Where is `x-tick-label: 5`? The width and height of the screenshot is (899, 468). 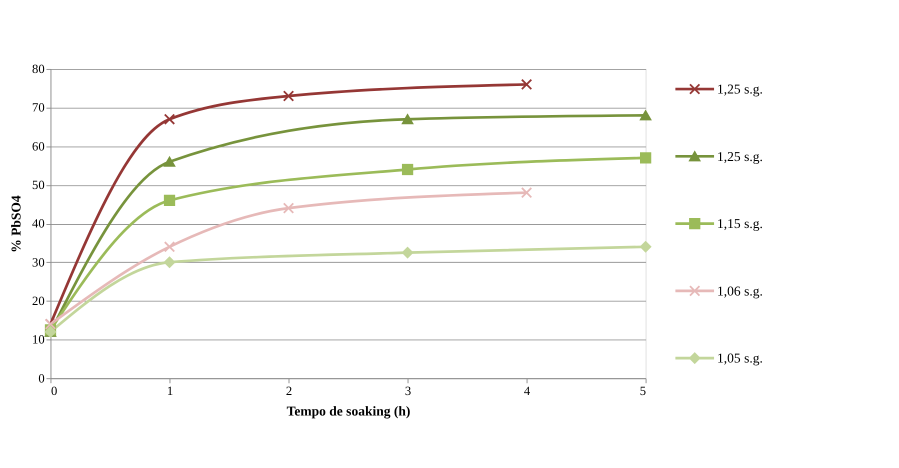
x-tick-label: 5 is located at coordinates (643, 391).